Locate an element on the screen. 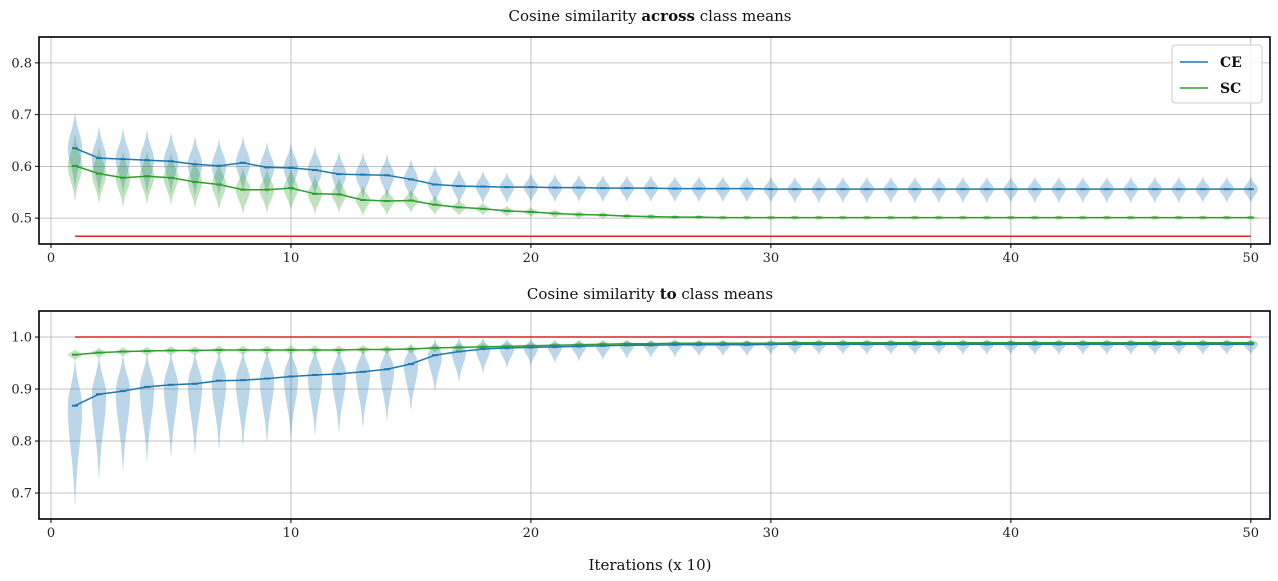 This screenshot has width=1278, height=581. legend: CE SC is located at coordinates (1217, 74).